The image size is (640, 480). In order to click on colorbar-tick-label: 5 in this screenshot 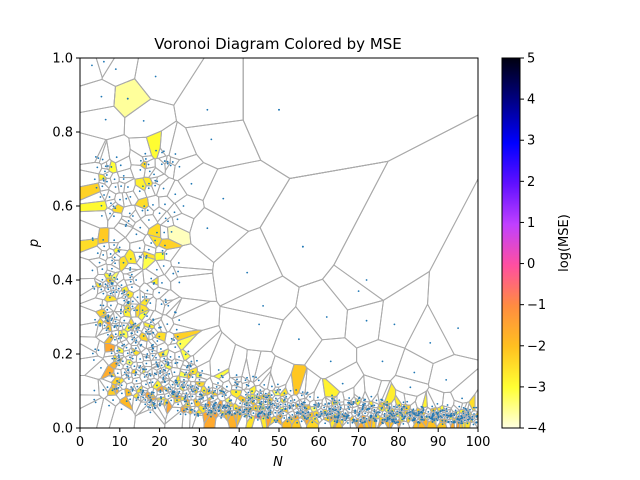, I will do `click(531, 59)`.